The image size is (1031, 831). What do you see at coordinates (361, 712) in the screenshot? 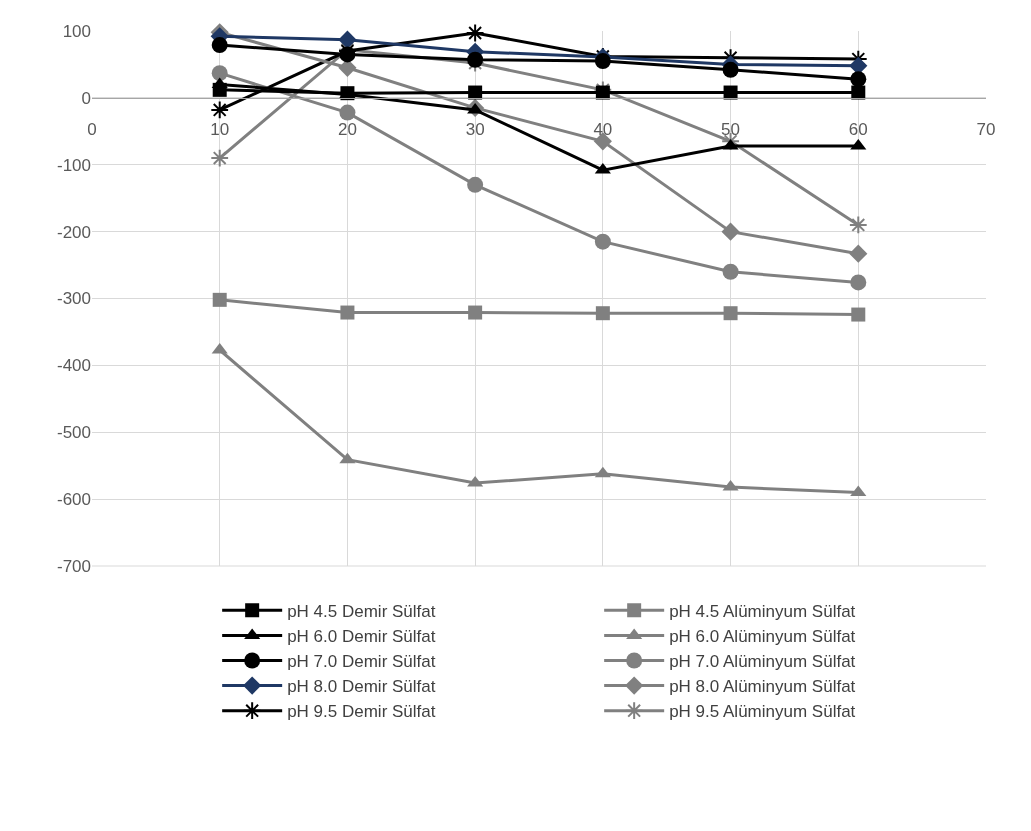
I see `legend-label: pH 9.5 Demir Sülfat` at bounding box center [361, 712].